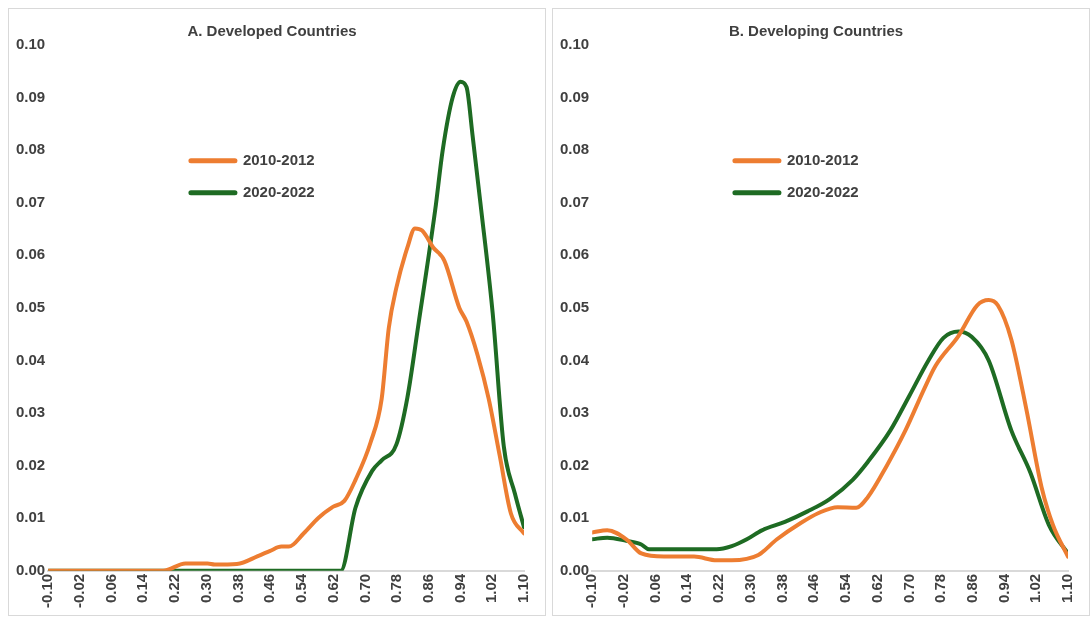  Describe the element at coordinates (272, 31) in the screenshot. I see `chart-title: A. Developed Countries` at that location.